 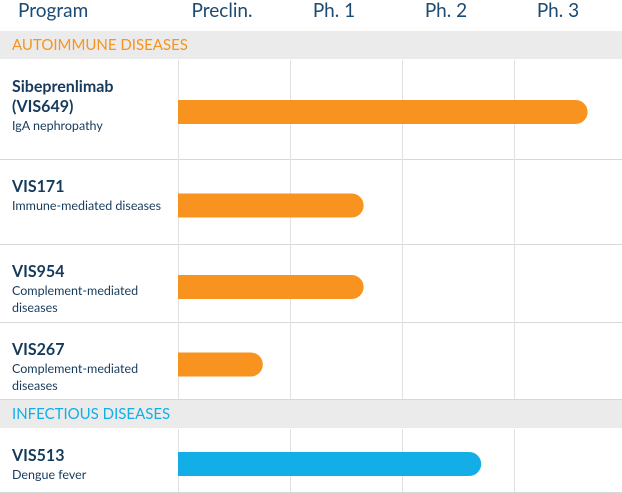 I want to click on stage-header: Ph. 1, so click(x=334, y=11).